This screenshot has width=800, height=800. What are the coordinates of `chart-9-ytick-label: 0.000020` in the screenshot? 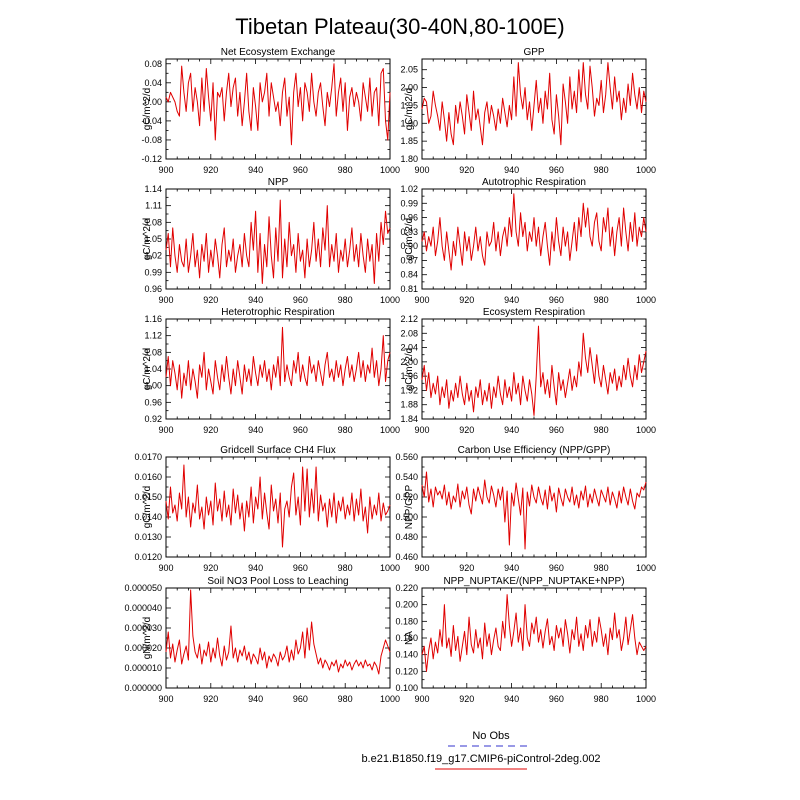 It's located at (143, 648).